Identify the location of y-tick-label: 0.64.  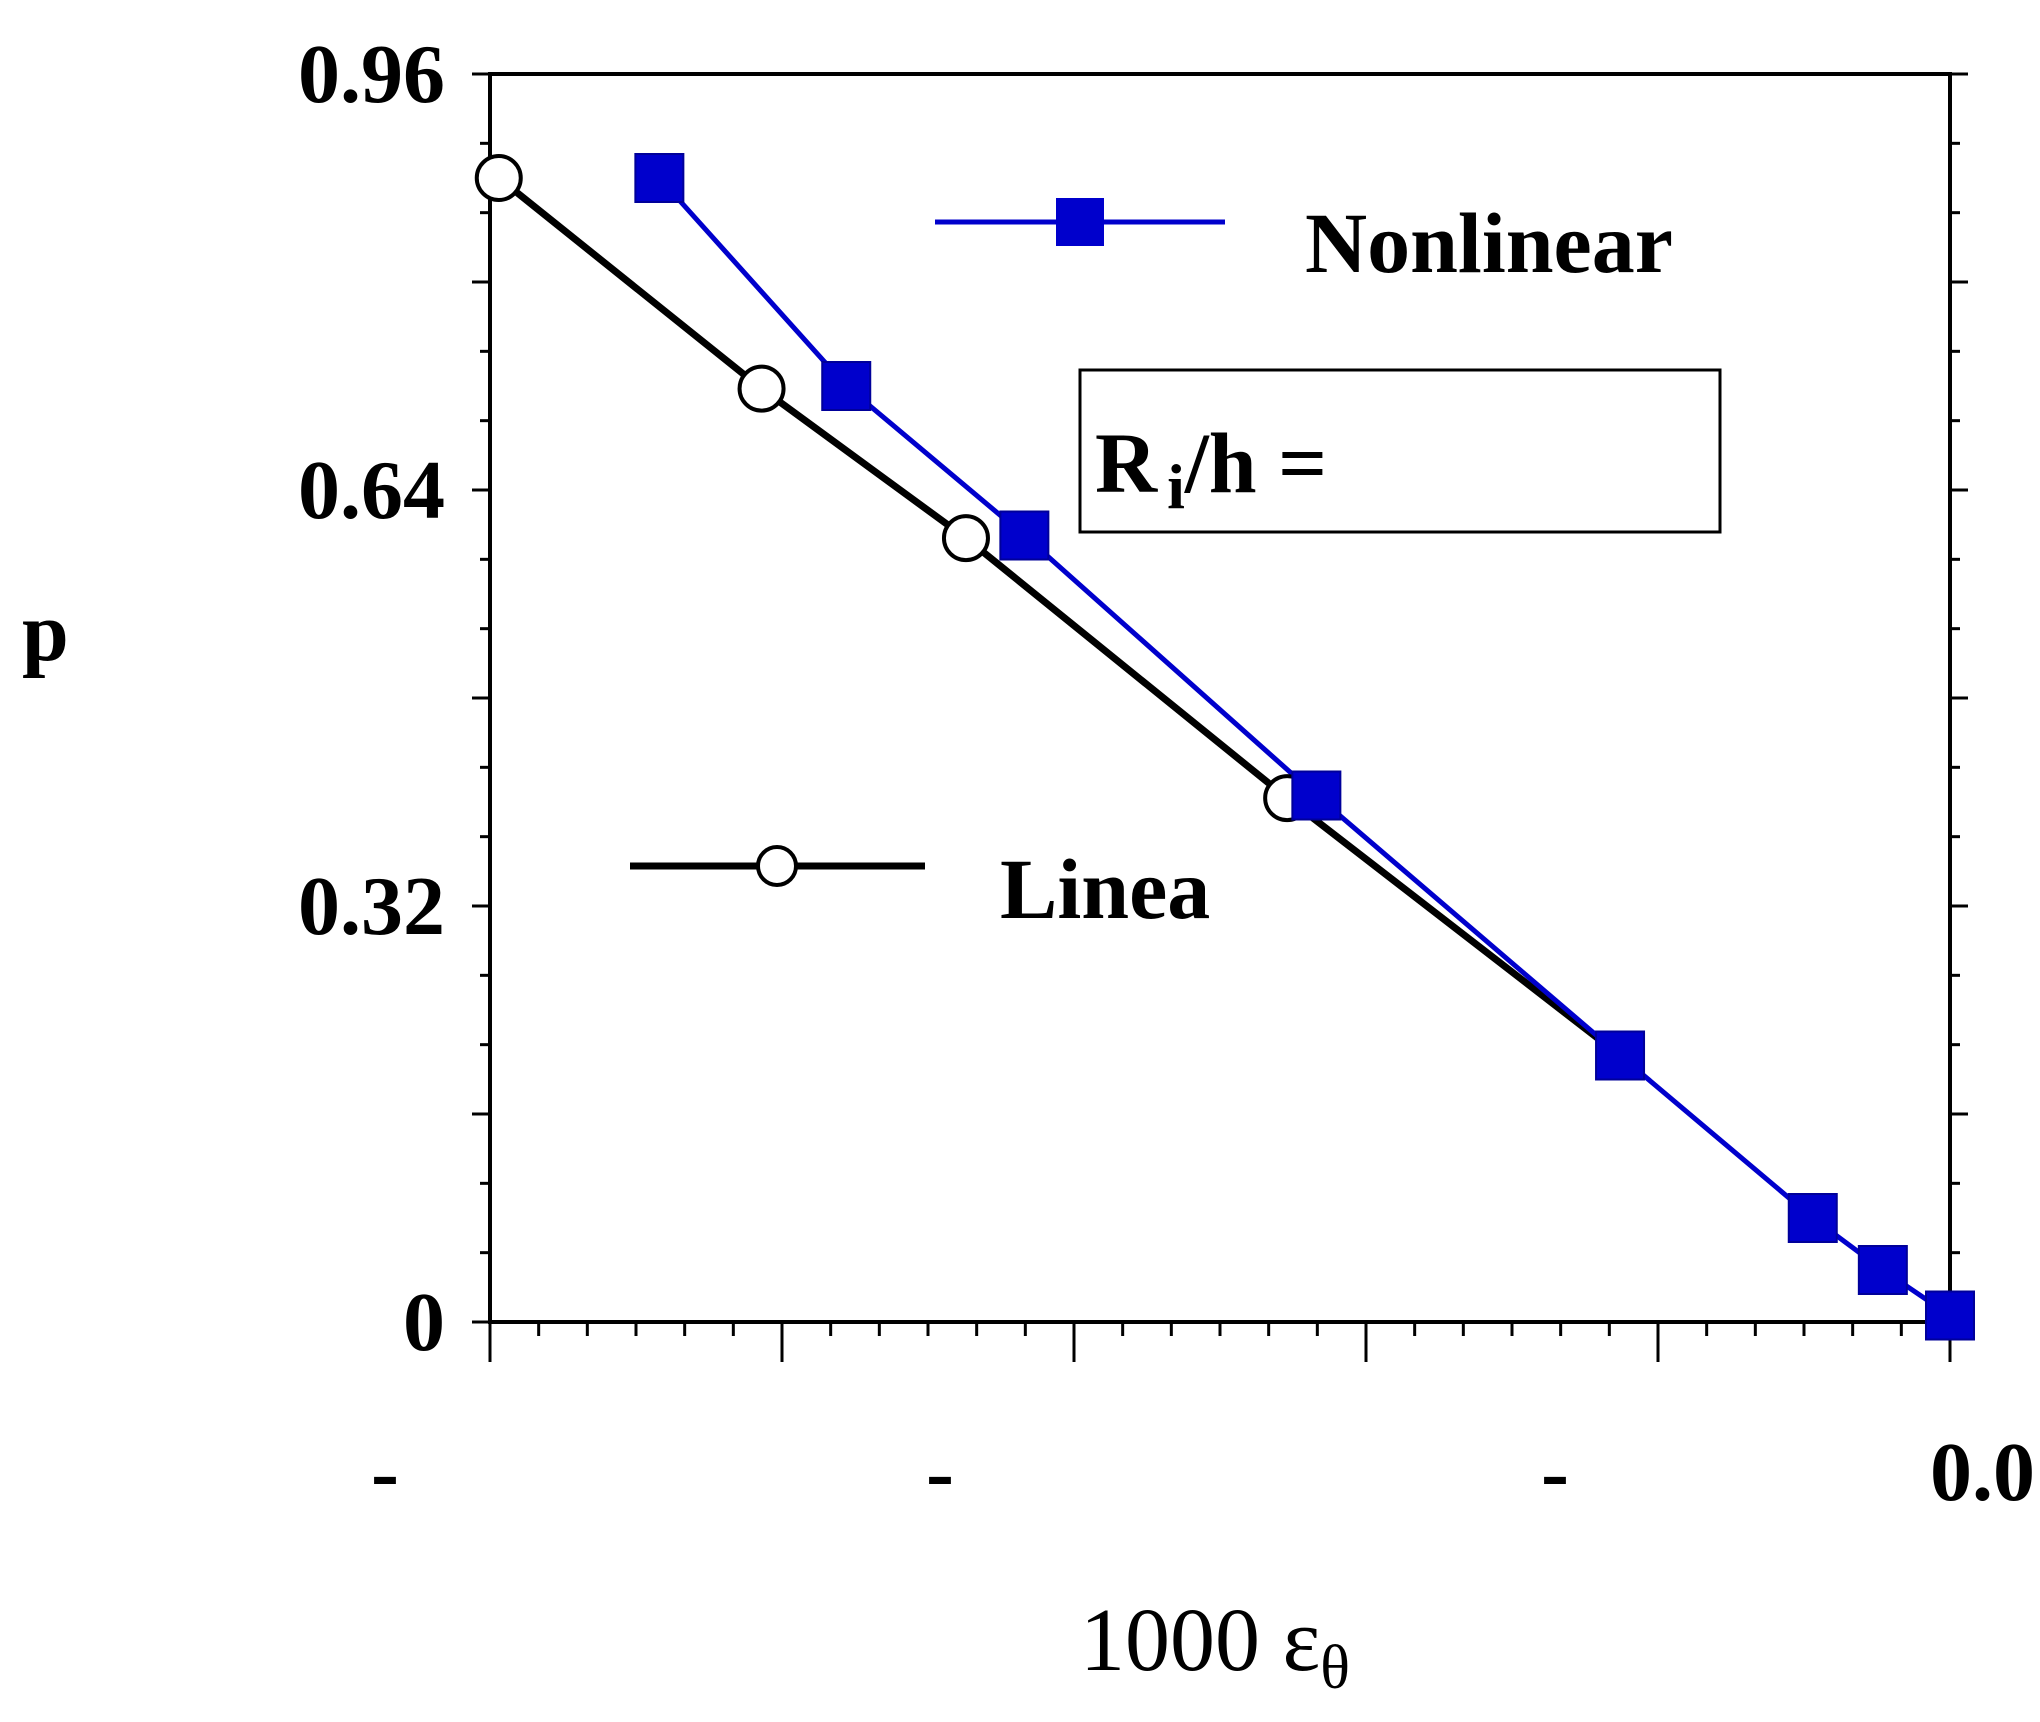
(371, 490).